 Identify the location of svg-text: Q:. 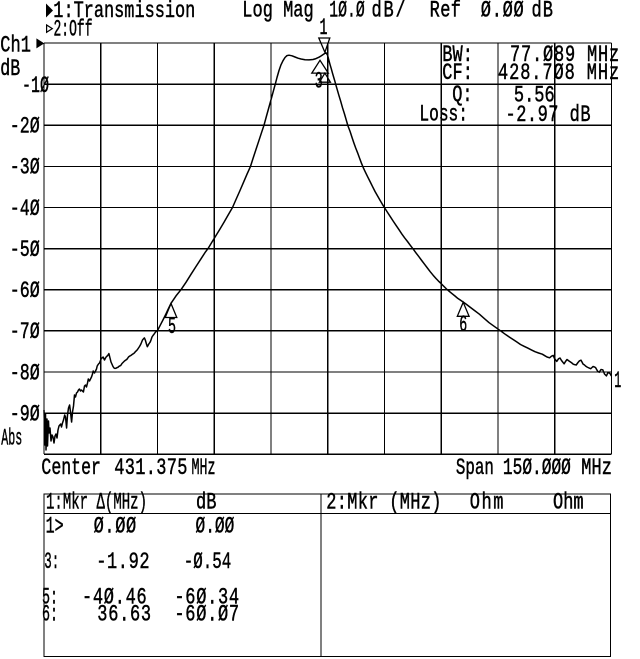
(462, 96).